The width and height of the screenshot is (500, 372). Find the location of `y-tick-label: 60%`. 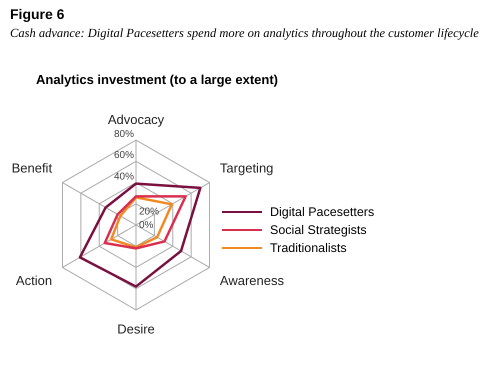

y-tick-label: 60% is located at coordinates (124, 156).